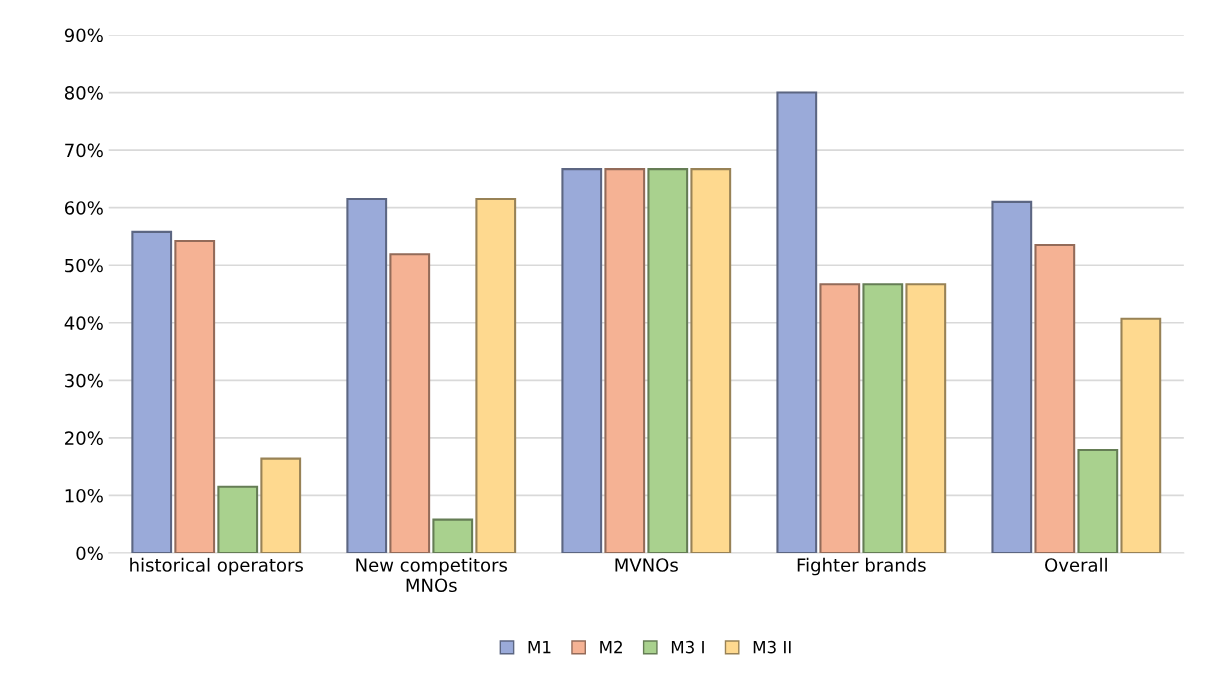 This screenshot has width=1208, height=700. I want to click on legend-label: M1, so click(539, 647).